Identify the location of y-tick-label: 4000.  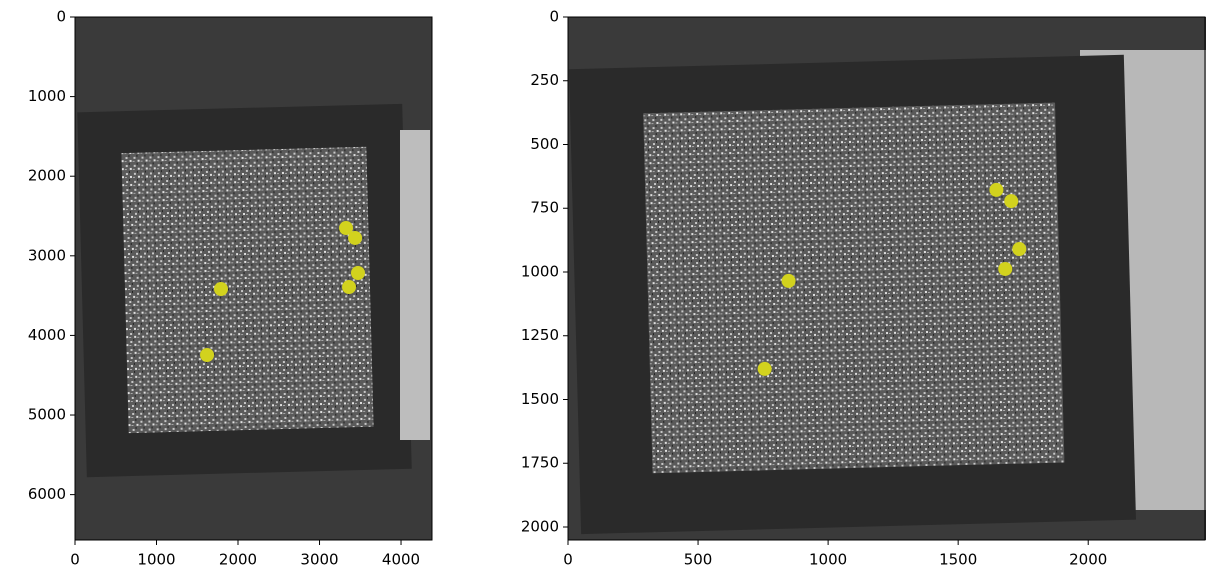
(47, 335).